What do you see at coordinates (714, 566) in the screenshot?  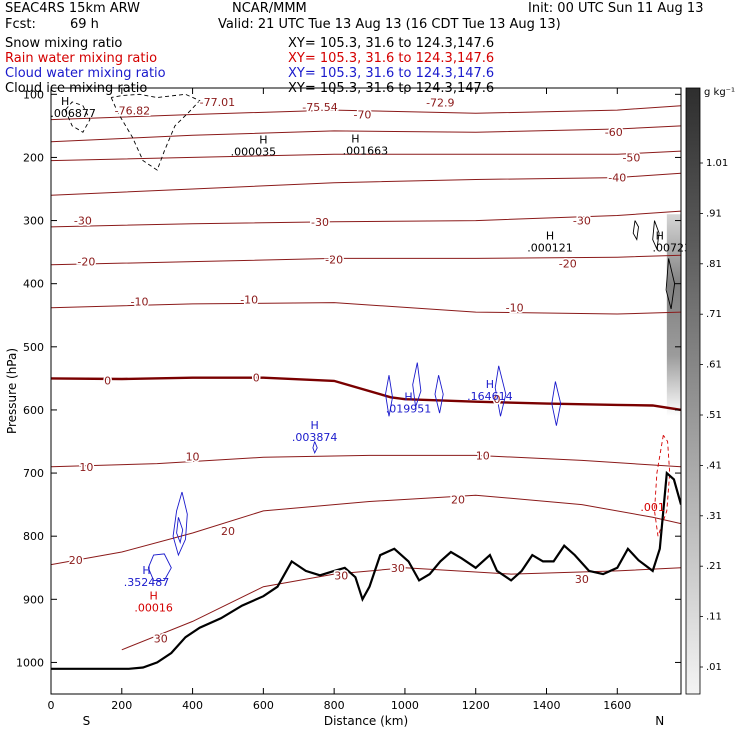 I see `colorbar-label-8: .21` at bounding box center [714, 566].